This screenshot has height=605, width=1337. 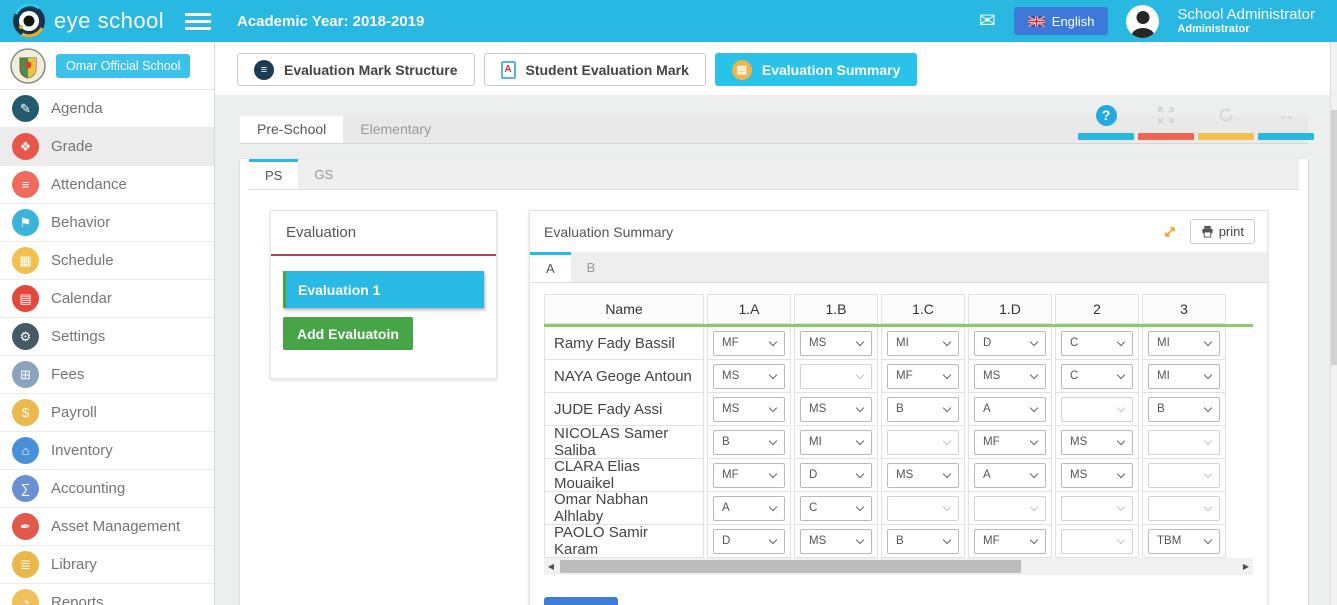 What do you see at coordinates (107, 375) in the screenshot?
I see `sidebar-item-fees: ⊞ Fees` at bounding box center [107, 375].